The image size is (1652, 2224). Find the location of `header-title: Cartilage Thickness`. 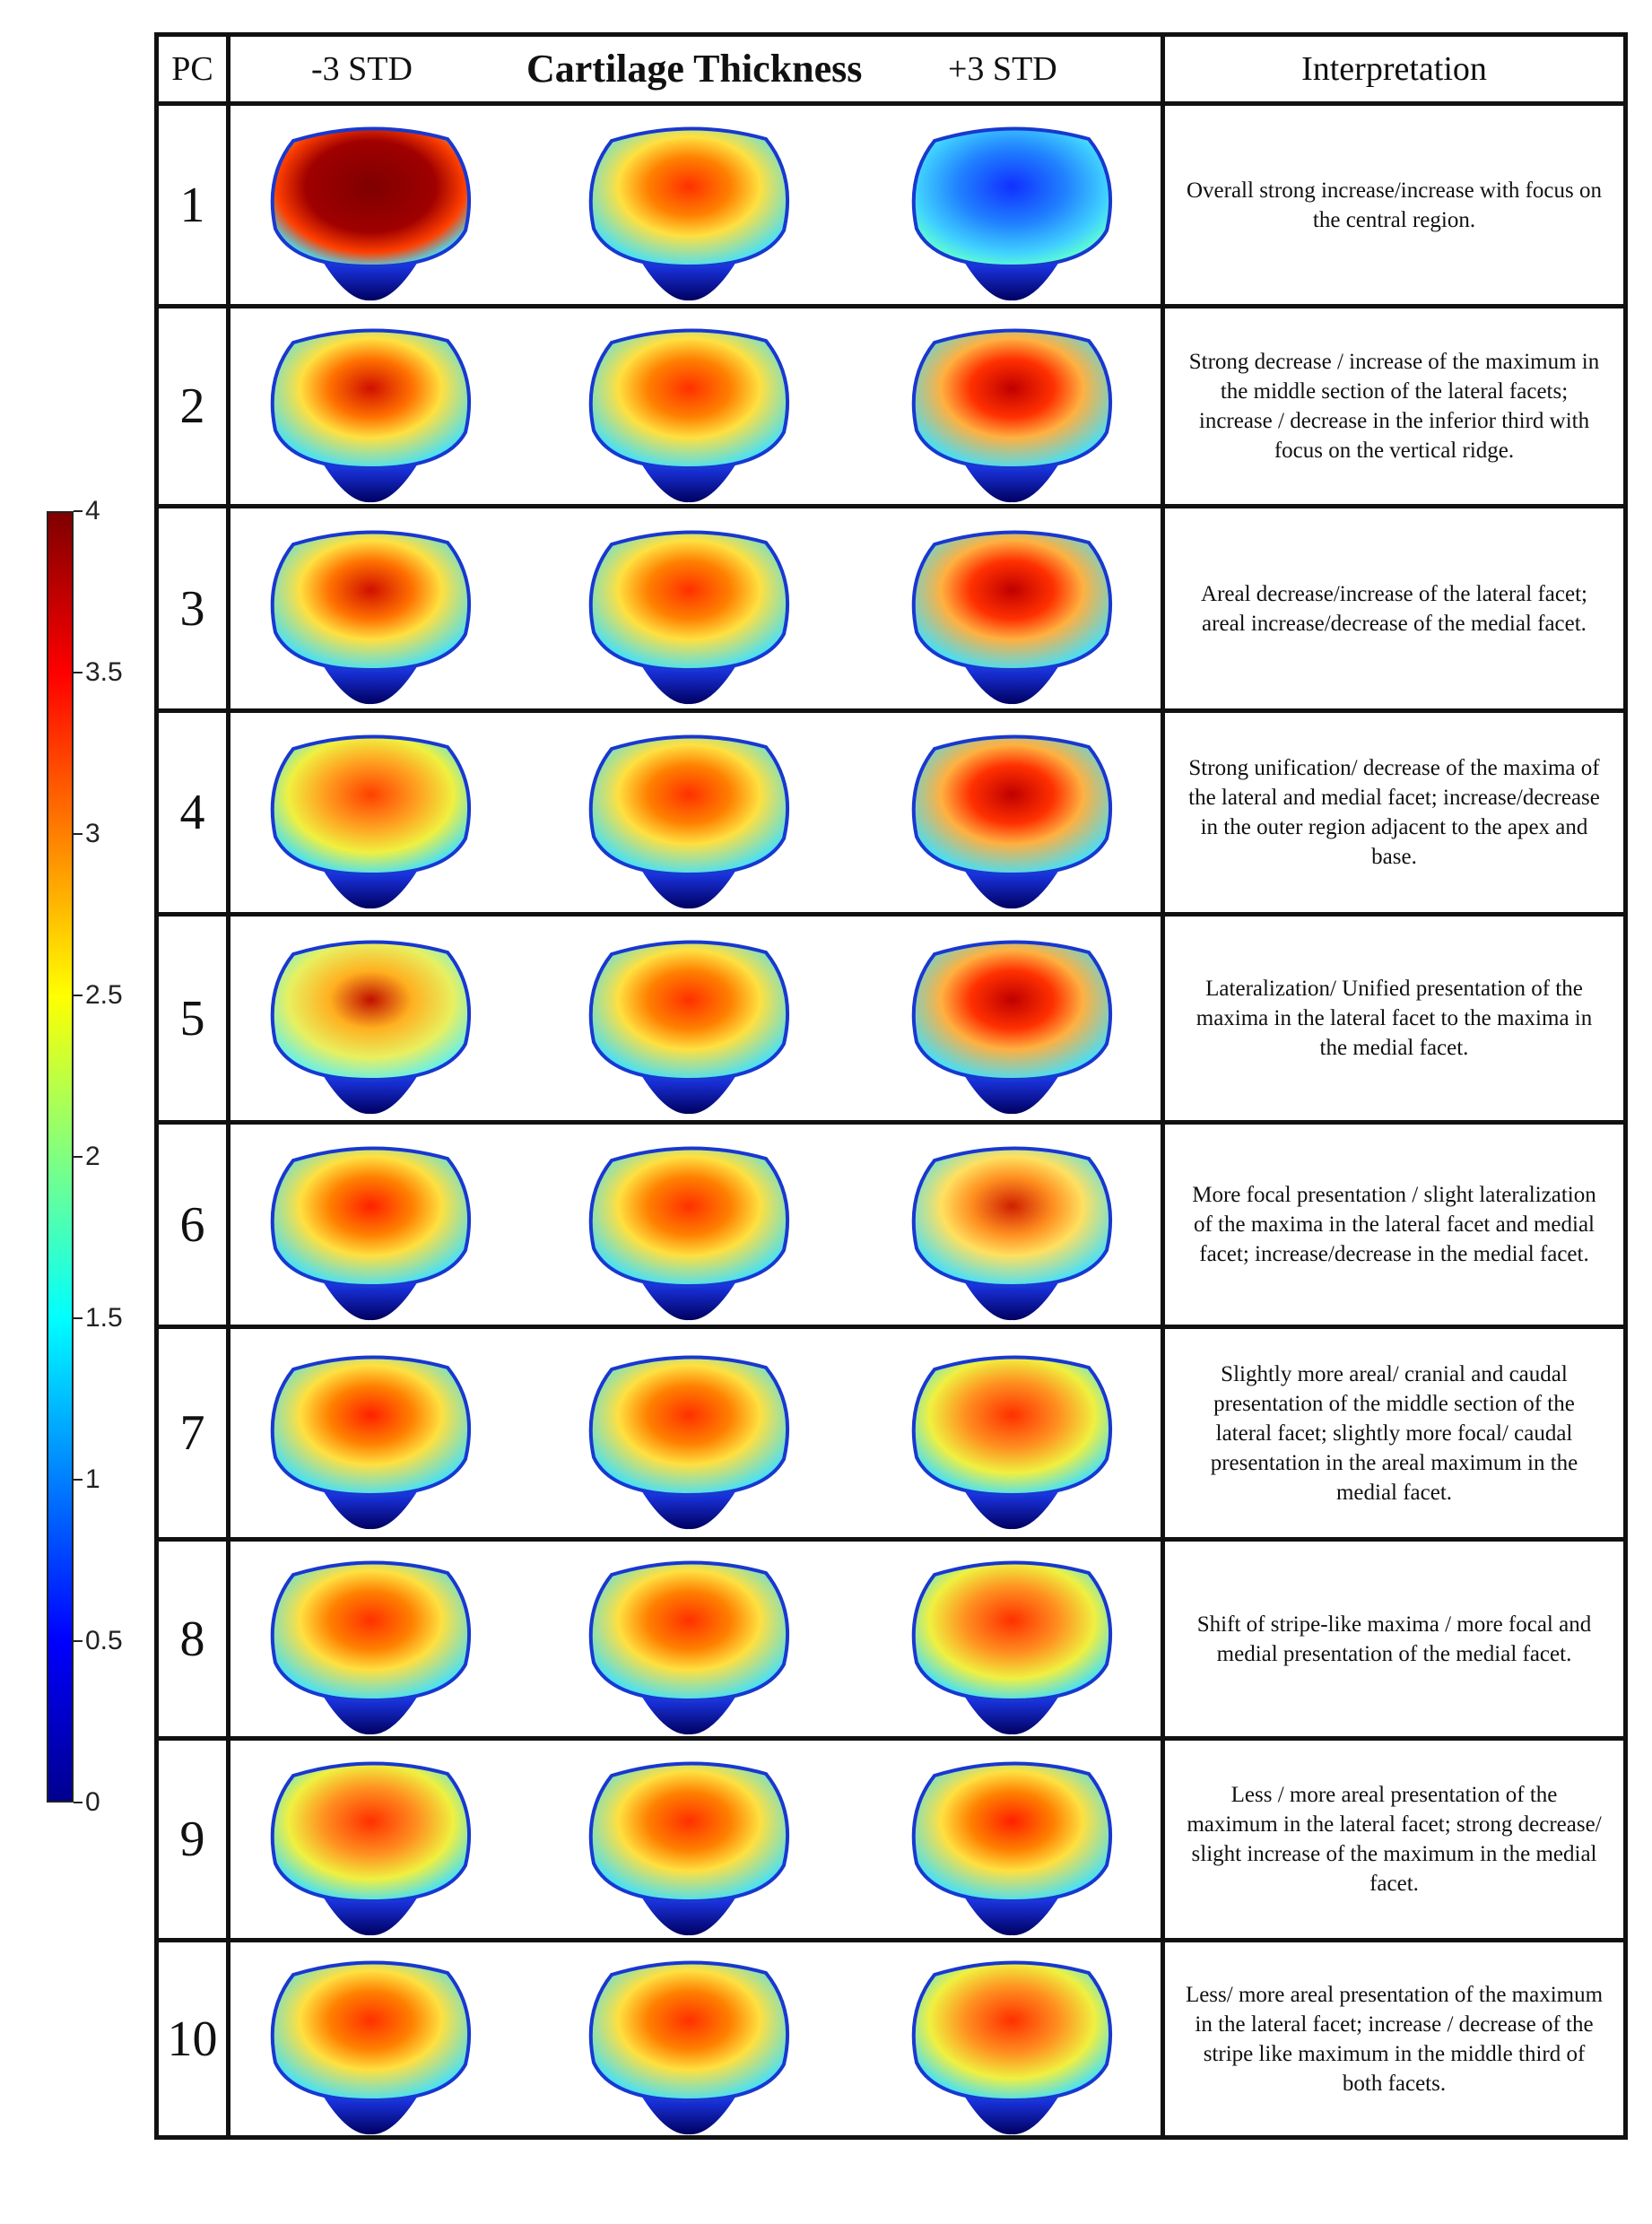

header-title: Cartilage Thickness is located at coordinates (694, 69).